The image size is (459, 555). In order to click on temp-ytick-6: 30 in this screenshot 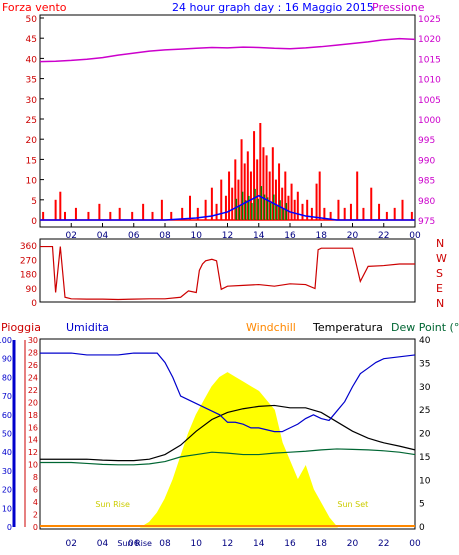, I will do `click(425, 388)`.